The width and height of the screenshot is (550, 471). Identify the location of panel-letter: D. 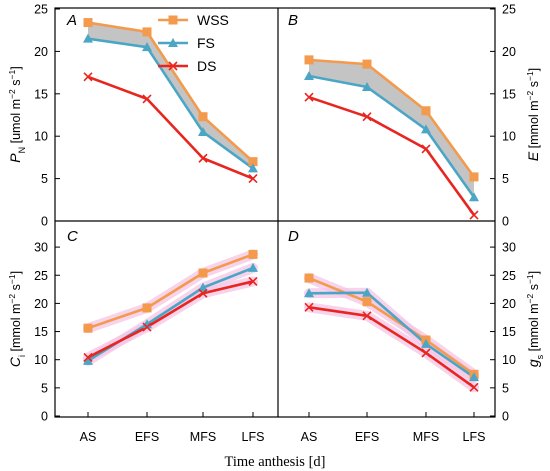
(293, 236).